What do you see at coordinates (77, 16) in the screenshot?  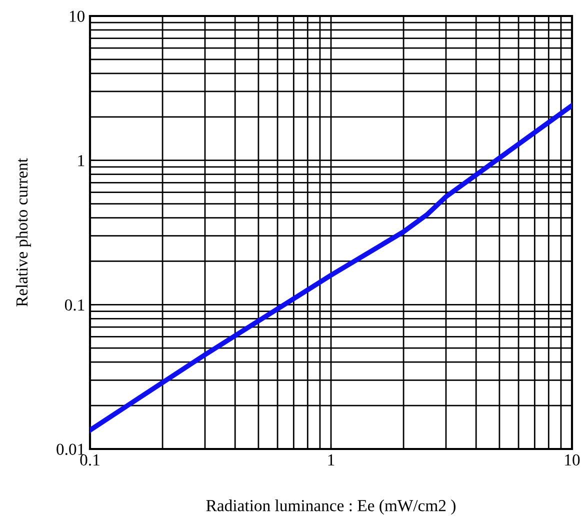 I see `y-tick-label: 10` at bounding box center [77, 16].